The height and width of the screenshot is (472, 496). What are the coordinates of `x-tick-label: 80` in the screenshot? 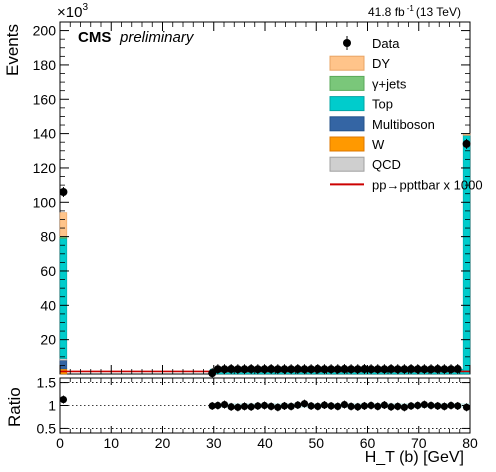 It's located at (470, 443).